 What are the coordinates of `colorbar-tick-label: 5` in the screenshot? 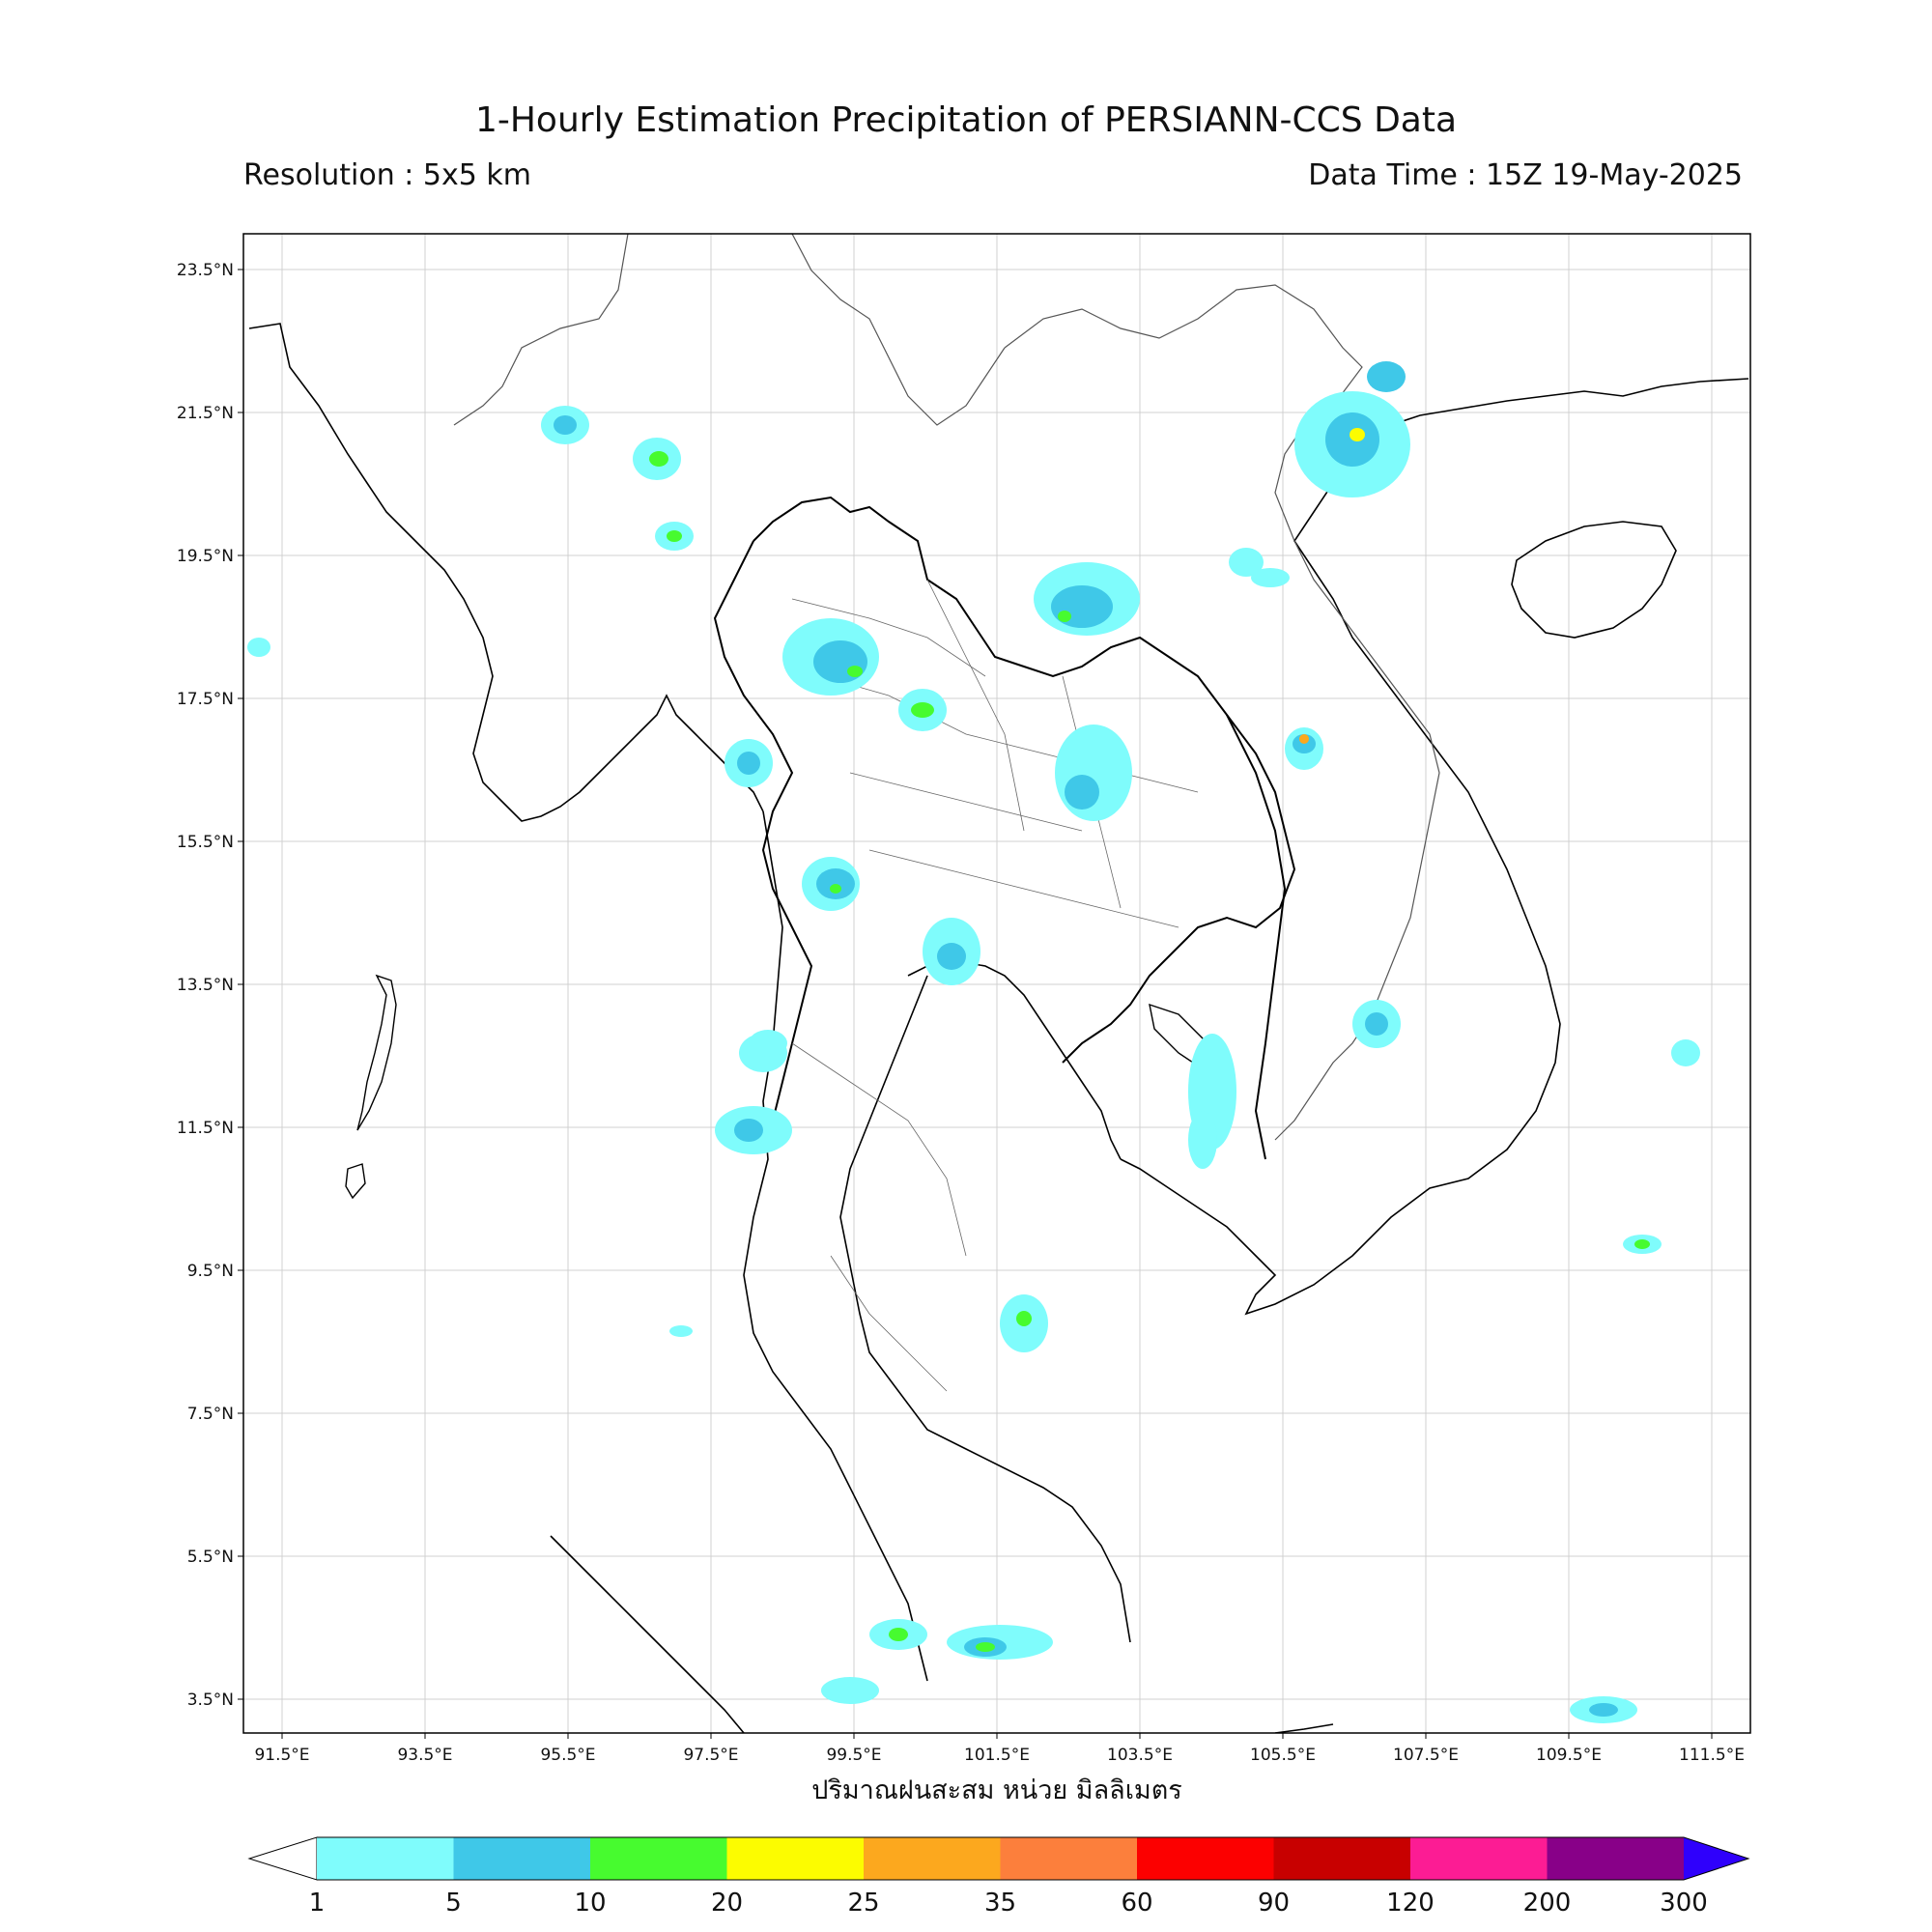 It's located at (453, 1903).